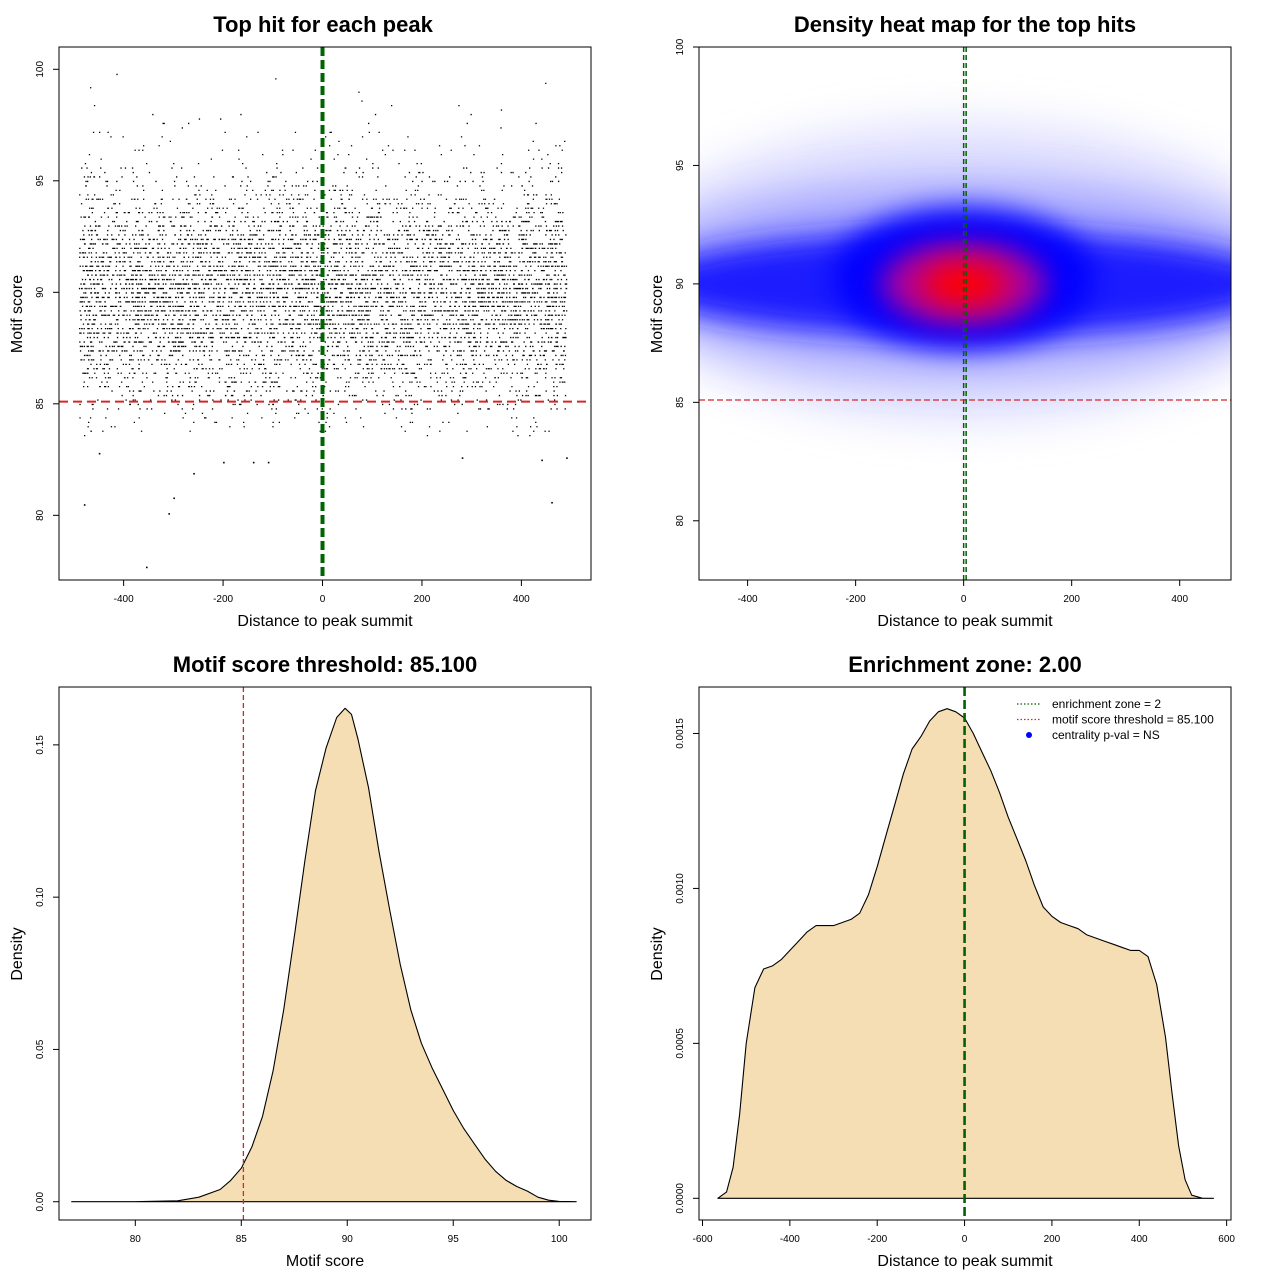 The height and width of the screenshot is (1280, 1280). Describe the element at coordinates (702, 1239) in the screenshot. I see `x-tick-label: -600` at that location.